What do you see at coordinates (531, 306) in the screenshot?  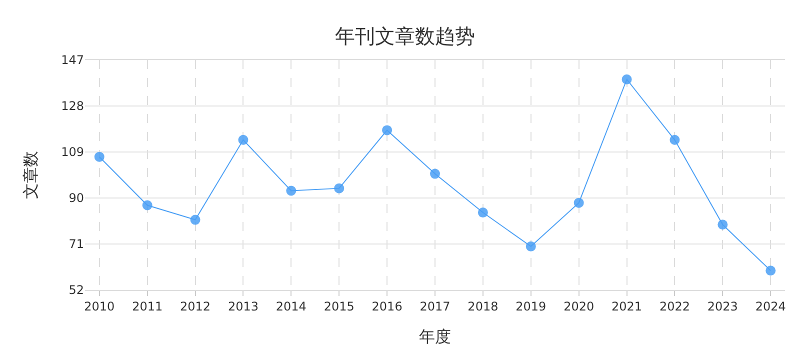 I see `x-tick-label: 2019` at bounding box center [531, 306].